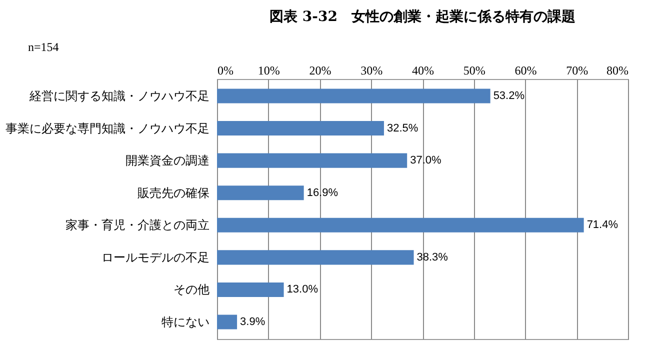 Image resolution: width=650 pixels, height=357 pixels. I want to click on data-label: 3.9%, so click(253, 322).